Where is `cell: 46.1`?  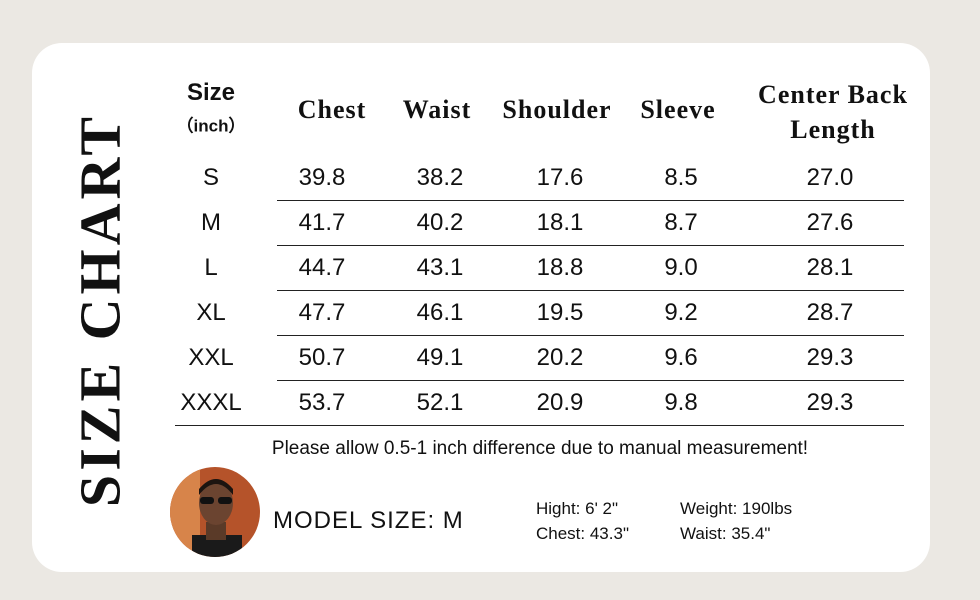
cell: 46.1 is located at coordinates (440, 312).